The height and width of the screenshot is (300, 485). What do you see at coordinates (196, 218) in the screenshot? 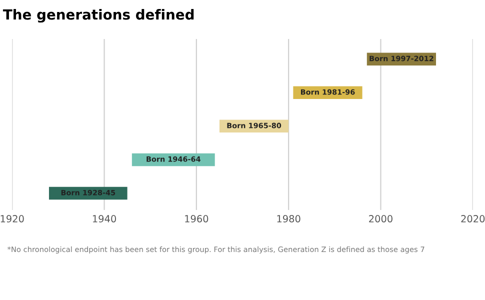
I see `x-tick-label: 1960` at bounding box center [196, 218].